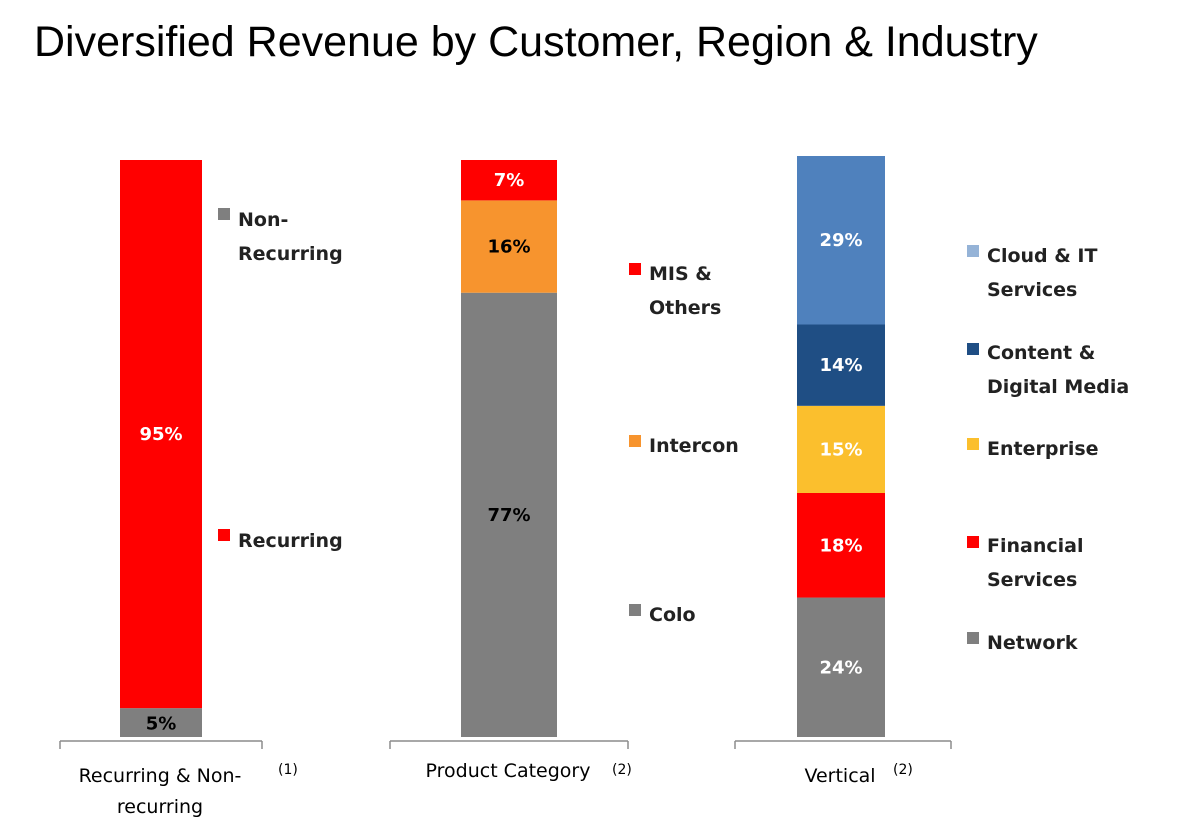 This screenshot has height=818, width=1178. Describe the element at coordinates (263, 220) in the screenshot. I see `legend-label-non-recurring: Non-` at that location.